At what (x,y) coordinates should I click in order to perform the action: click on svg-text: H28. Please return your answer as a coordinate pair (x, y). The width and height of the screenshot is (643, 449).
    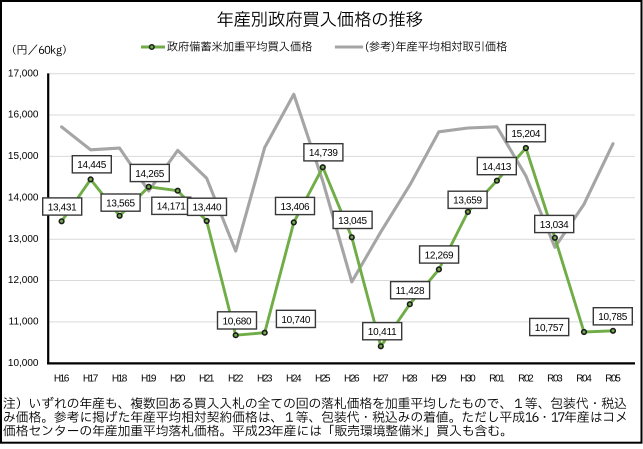
    Looking at the image, I should click on (410, 378).